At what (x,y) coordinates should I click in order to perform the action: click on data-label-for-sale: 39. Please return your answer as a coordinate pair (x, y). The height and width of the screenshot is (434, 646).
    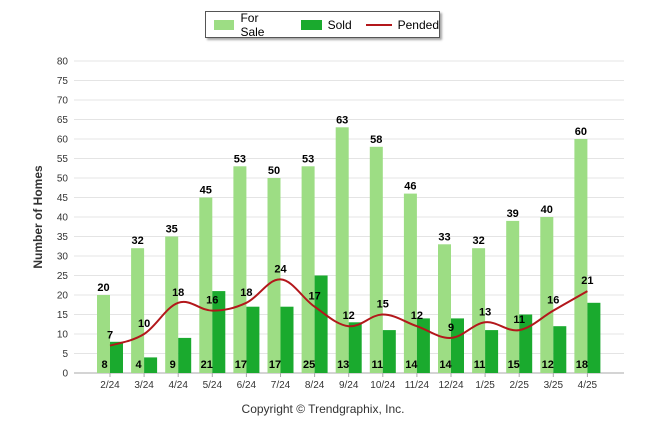
    Looking at the image, I should click on (513, 214).